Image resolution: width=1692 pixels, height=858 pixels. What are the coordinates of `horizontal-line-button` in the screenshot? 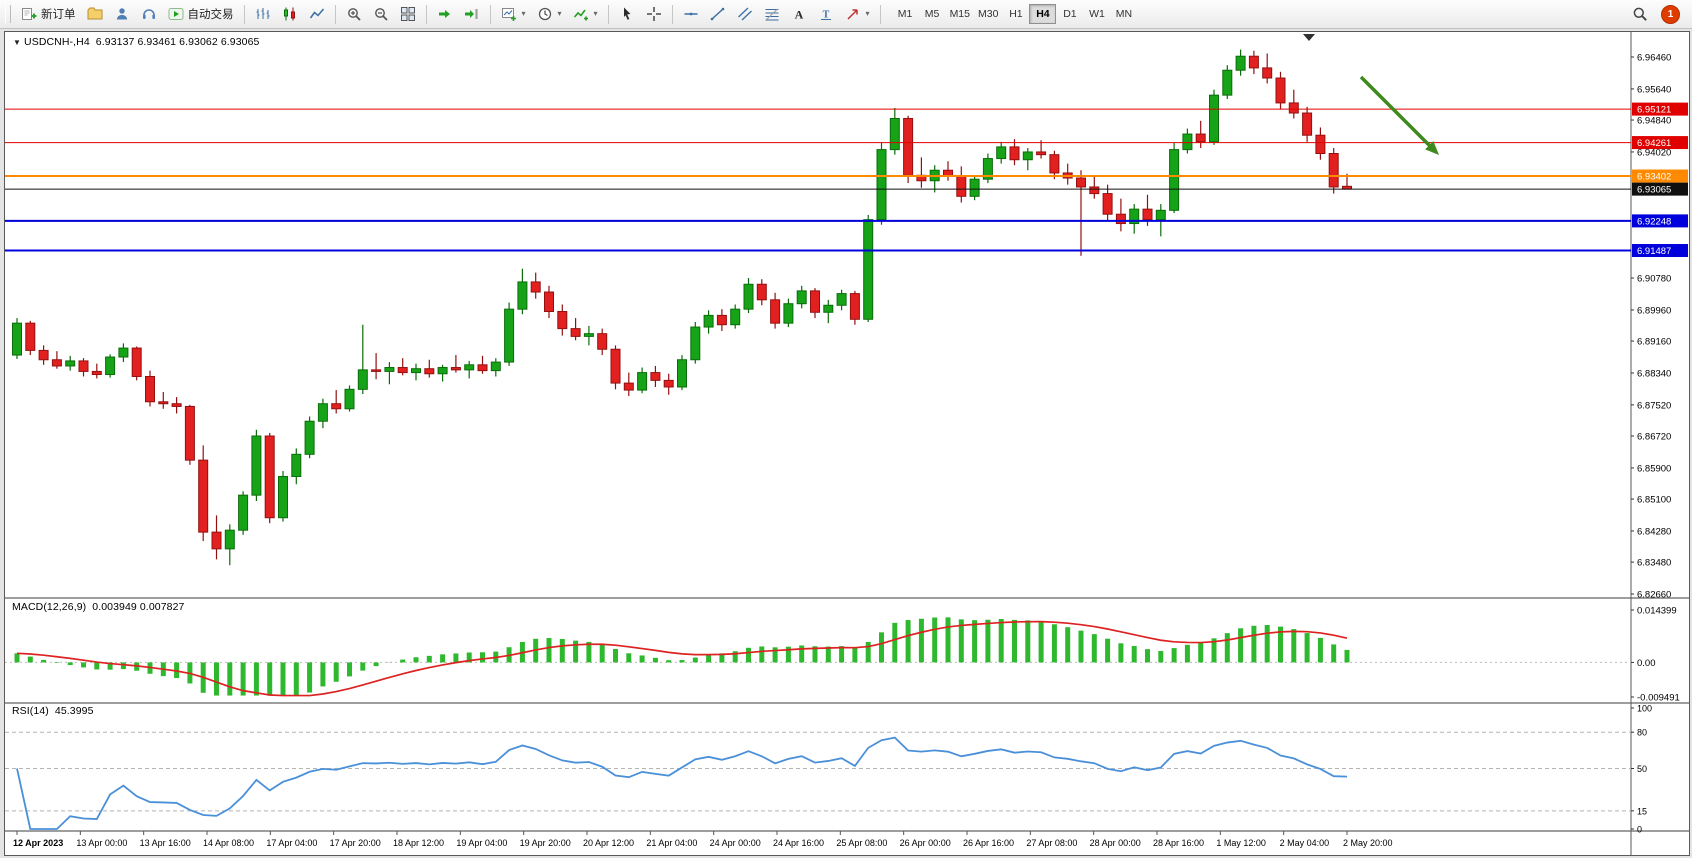 It's located at (691, 14).